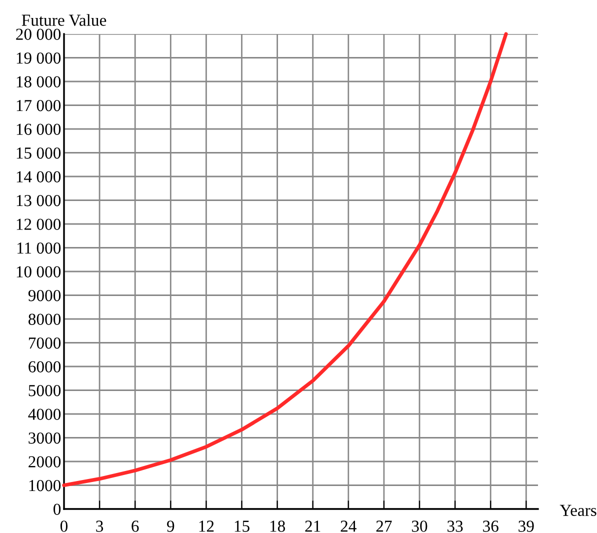  I want to click on y-tick-label: 12 000, so click(38, 224).